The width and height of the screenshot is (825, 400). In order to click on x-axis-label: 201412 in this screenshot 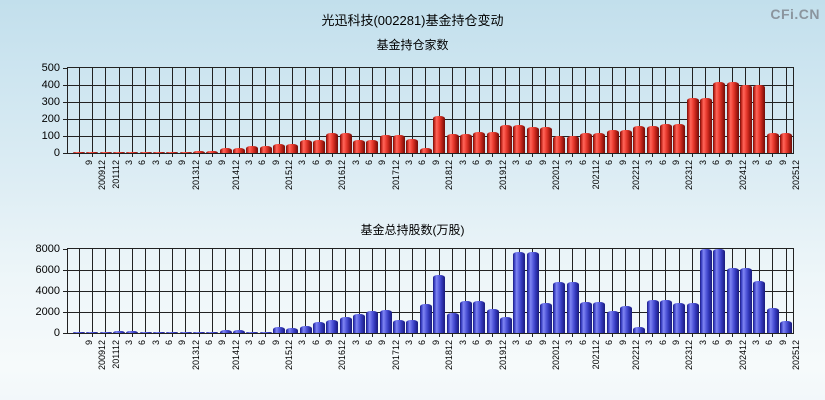, I will do `click(235, 175)`.